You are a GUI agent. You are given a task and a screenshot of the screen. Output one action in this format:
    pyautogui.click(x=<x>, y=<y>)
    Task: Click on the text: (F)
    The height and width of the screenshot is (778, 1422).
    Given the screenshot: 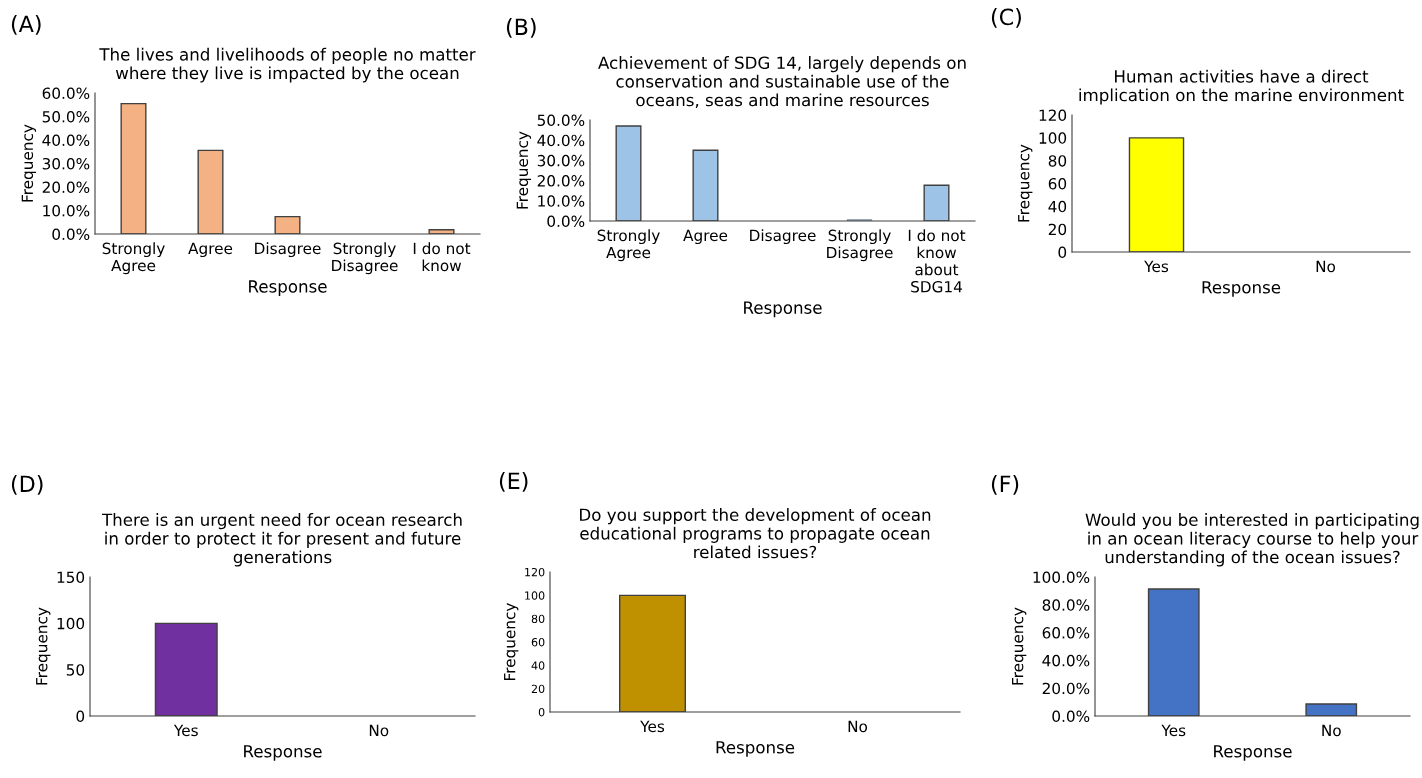 What is the action you would take?
    pyautogui.click(x=1005, y=485)
    